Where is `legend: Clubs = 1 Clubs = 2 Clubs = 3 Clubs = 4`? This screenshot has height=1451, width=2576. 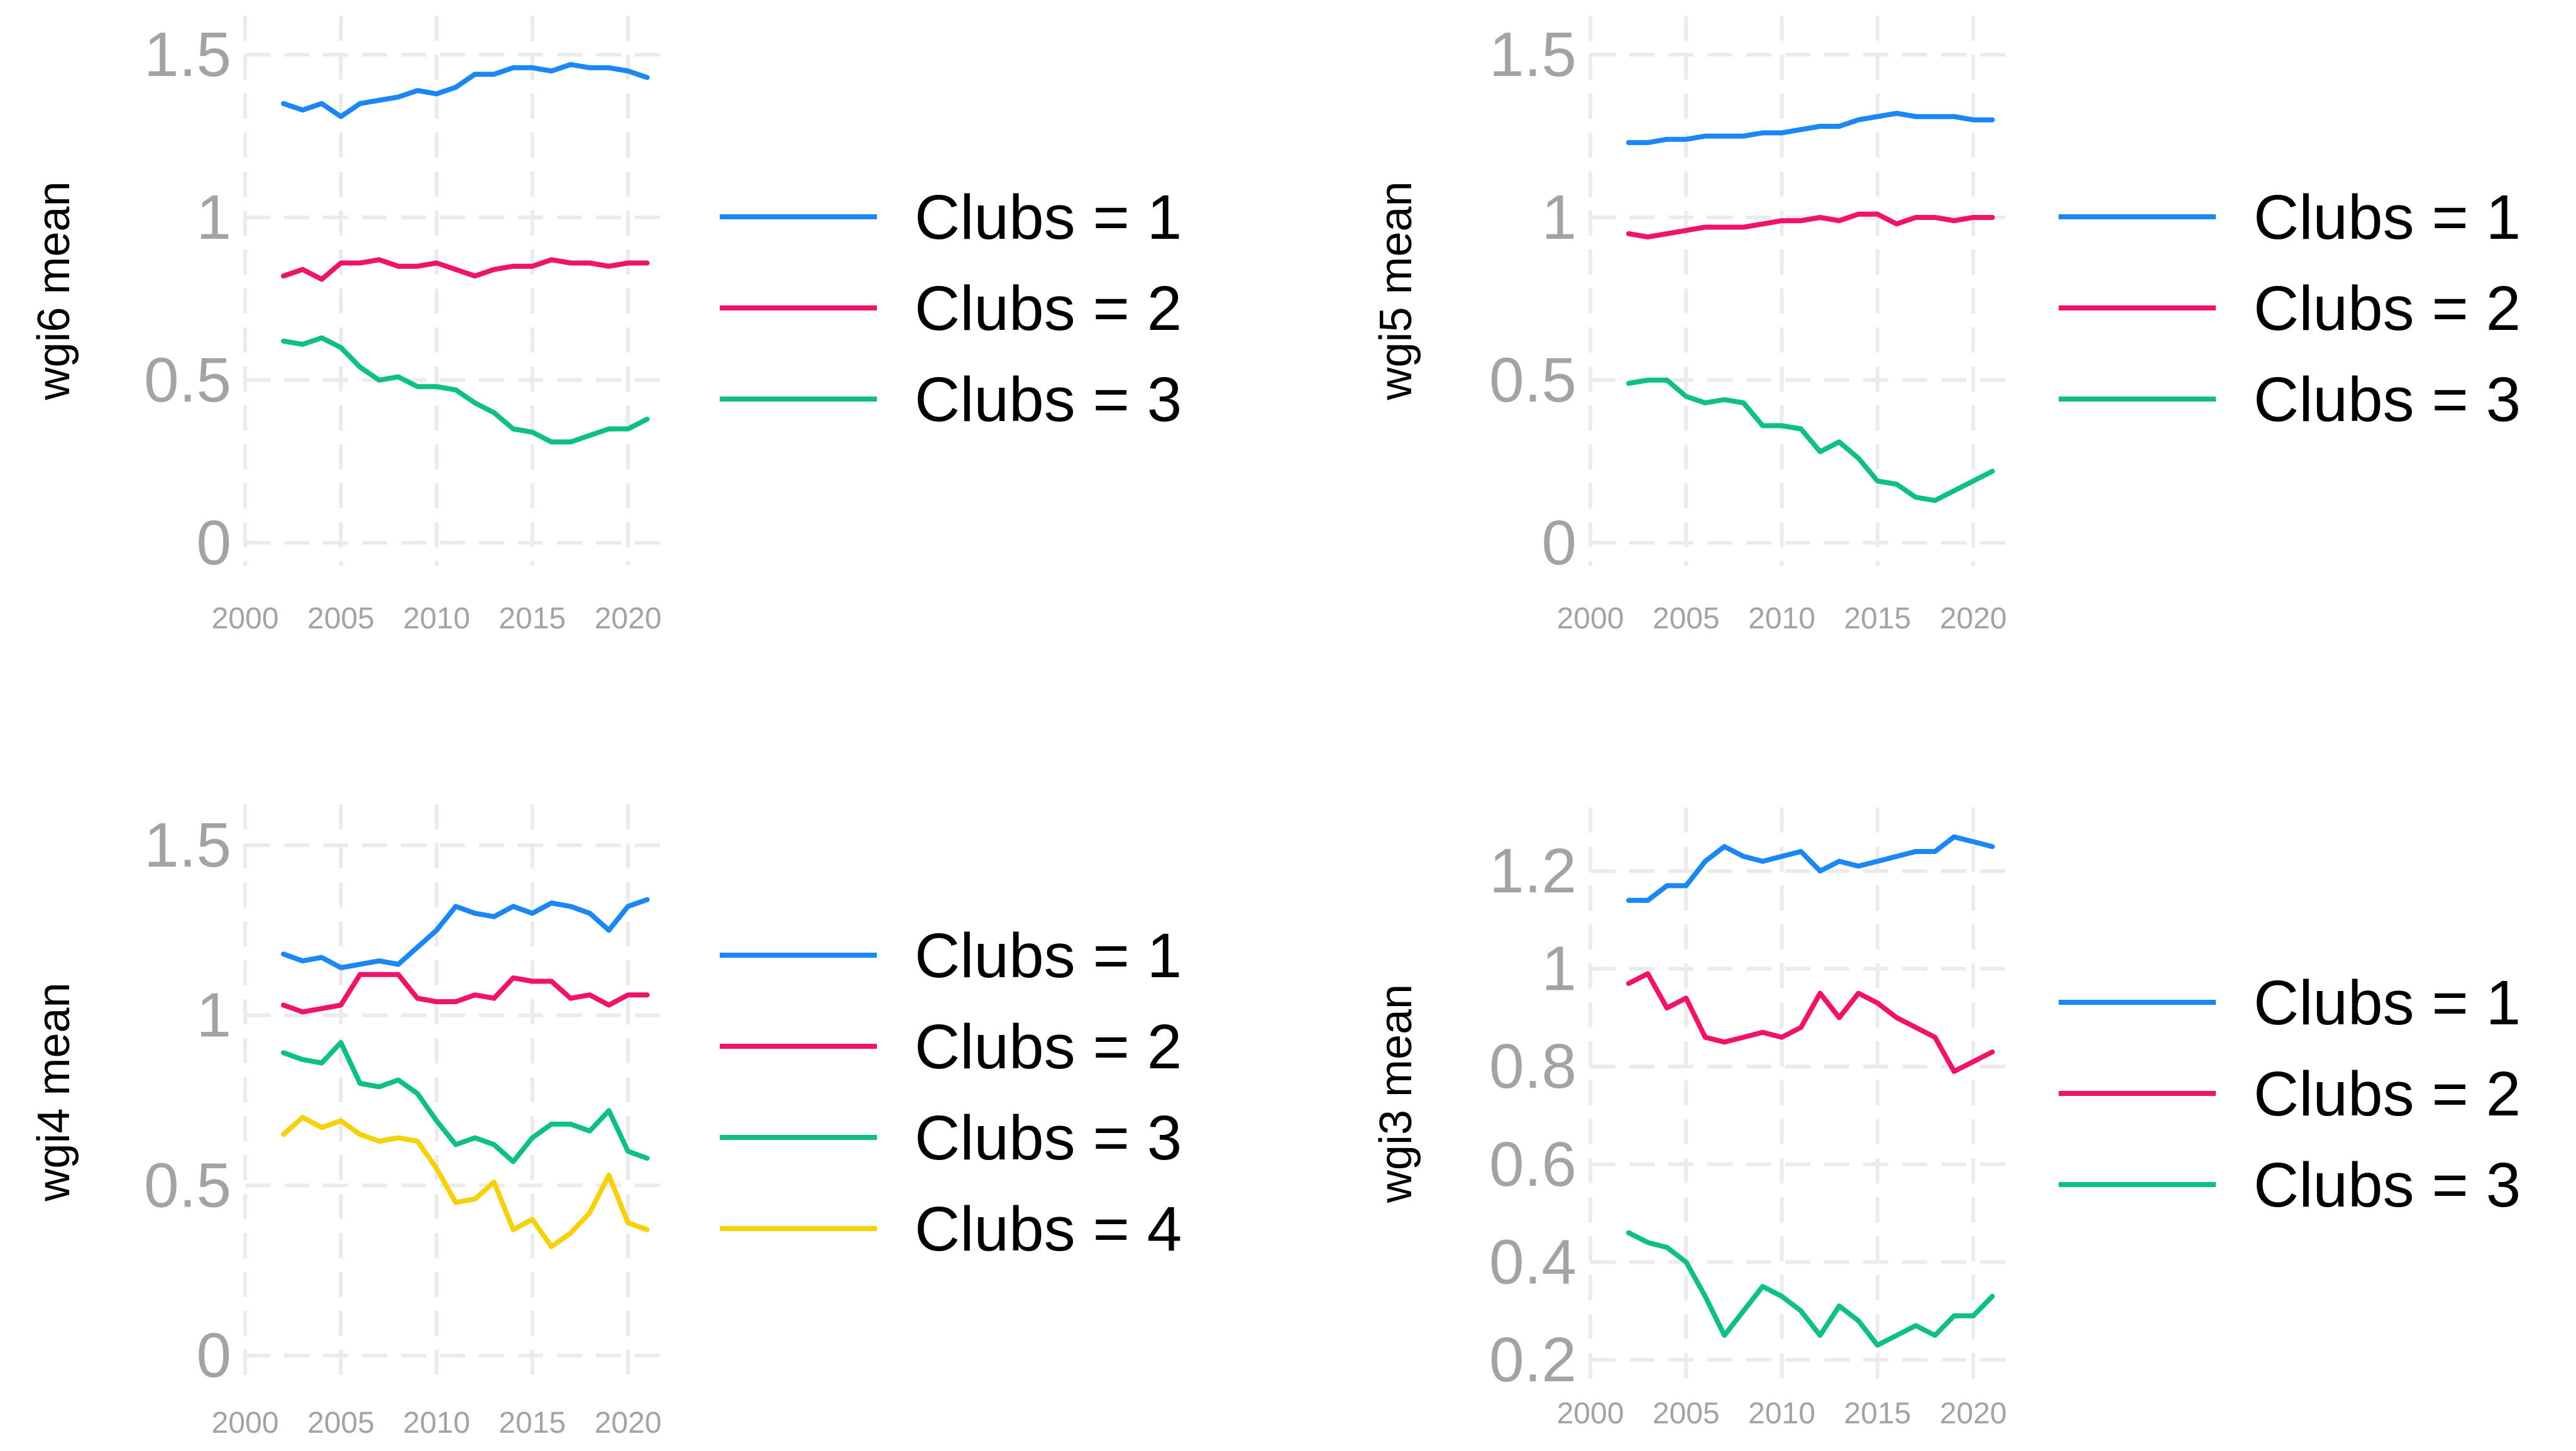
legend: Clubs = 1 Clubs = 2 Clubs = 3 Clubs = 4 is located at coordinates (951, 1092).